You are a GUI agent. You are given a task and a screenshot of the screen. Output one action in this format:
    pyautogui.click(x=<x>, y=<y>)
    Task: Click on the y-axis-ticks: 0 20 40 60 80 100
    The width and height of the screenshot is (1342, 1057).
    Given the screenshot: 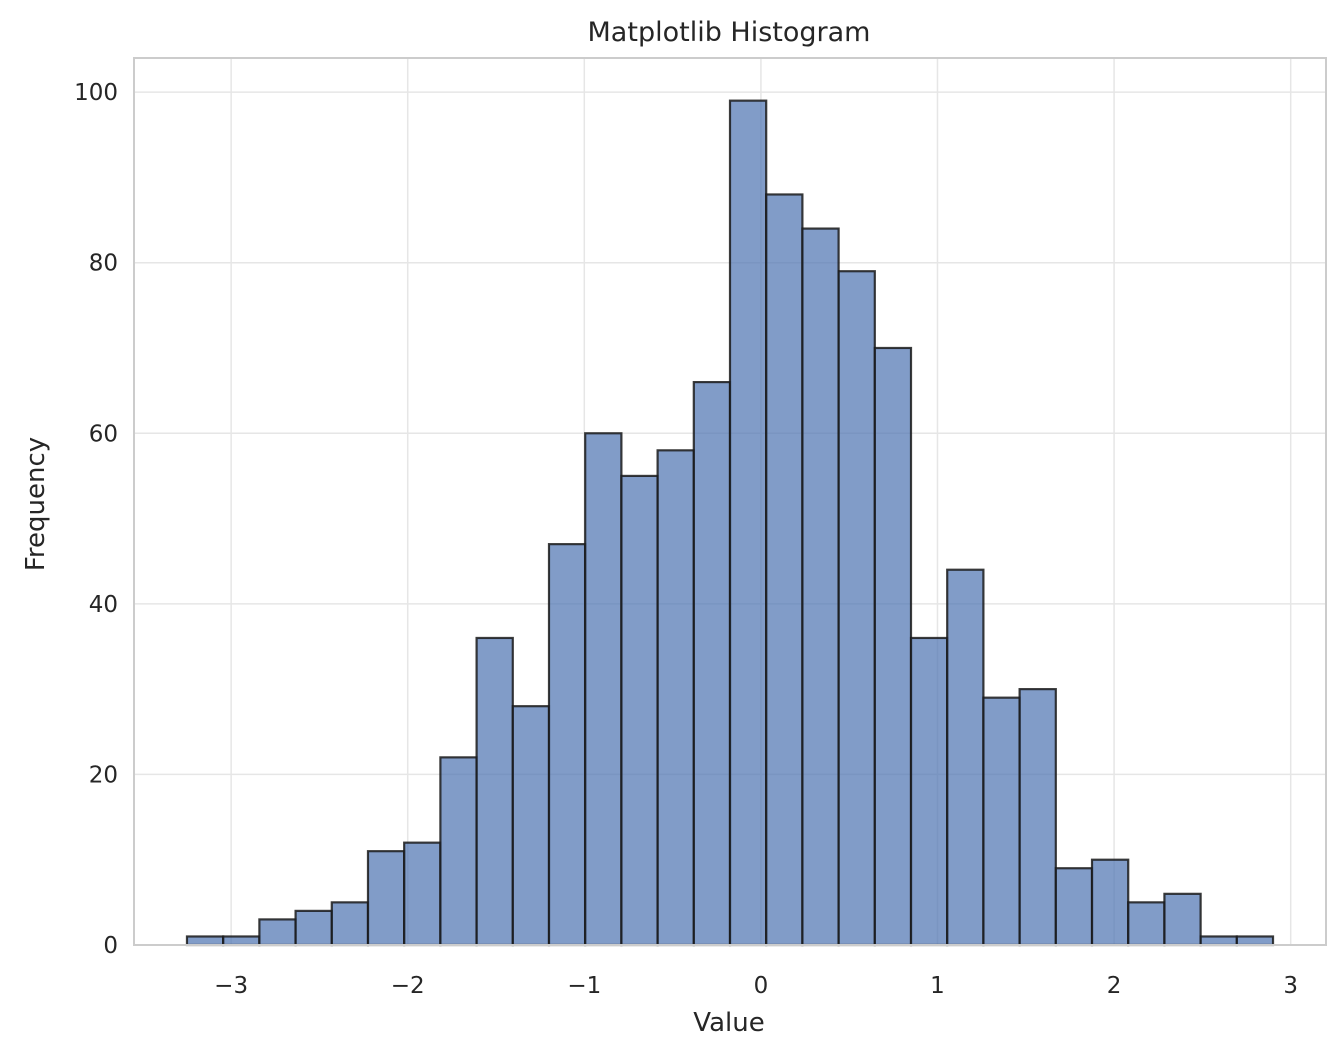 What is the action you would take?
    pyautogui.click(x=96, y=519)
    